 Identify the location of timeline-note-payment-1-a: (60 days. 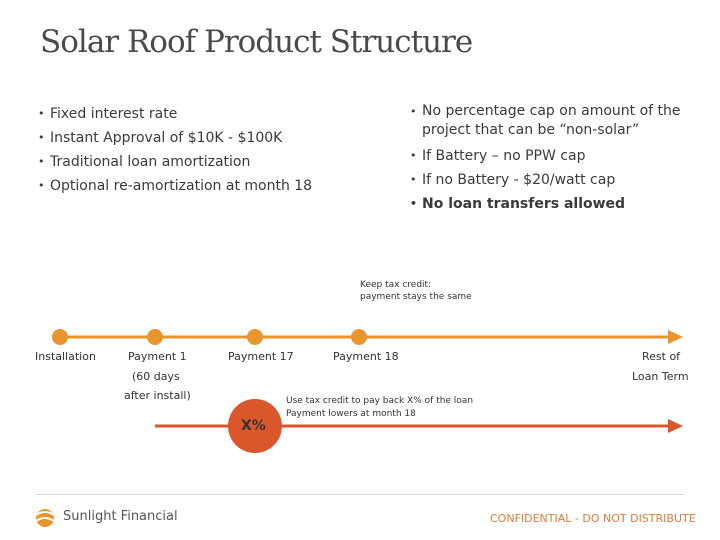
(156, 376).